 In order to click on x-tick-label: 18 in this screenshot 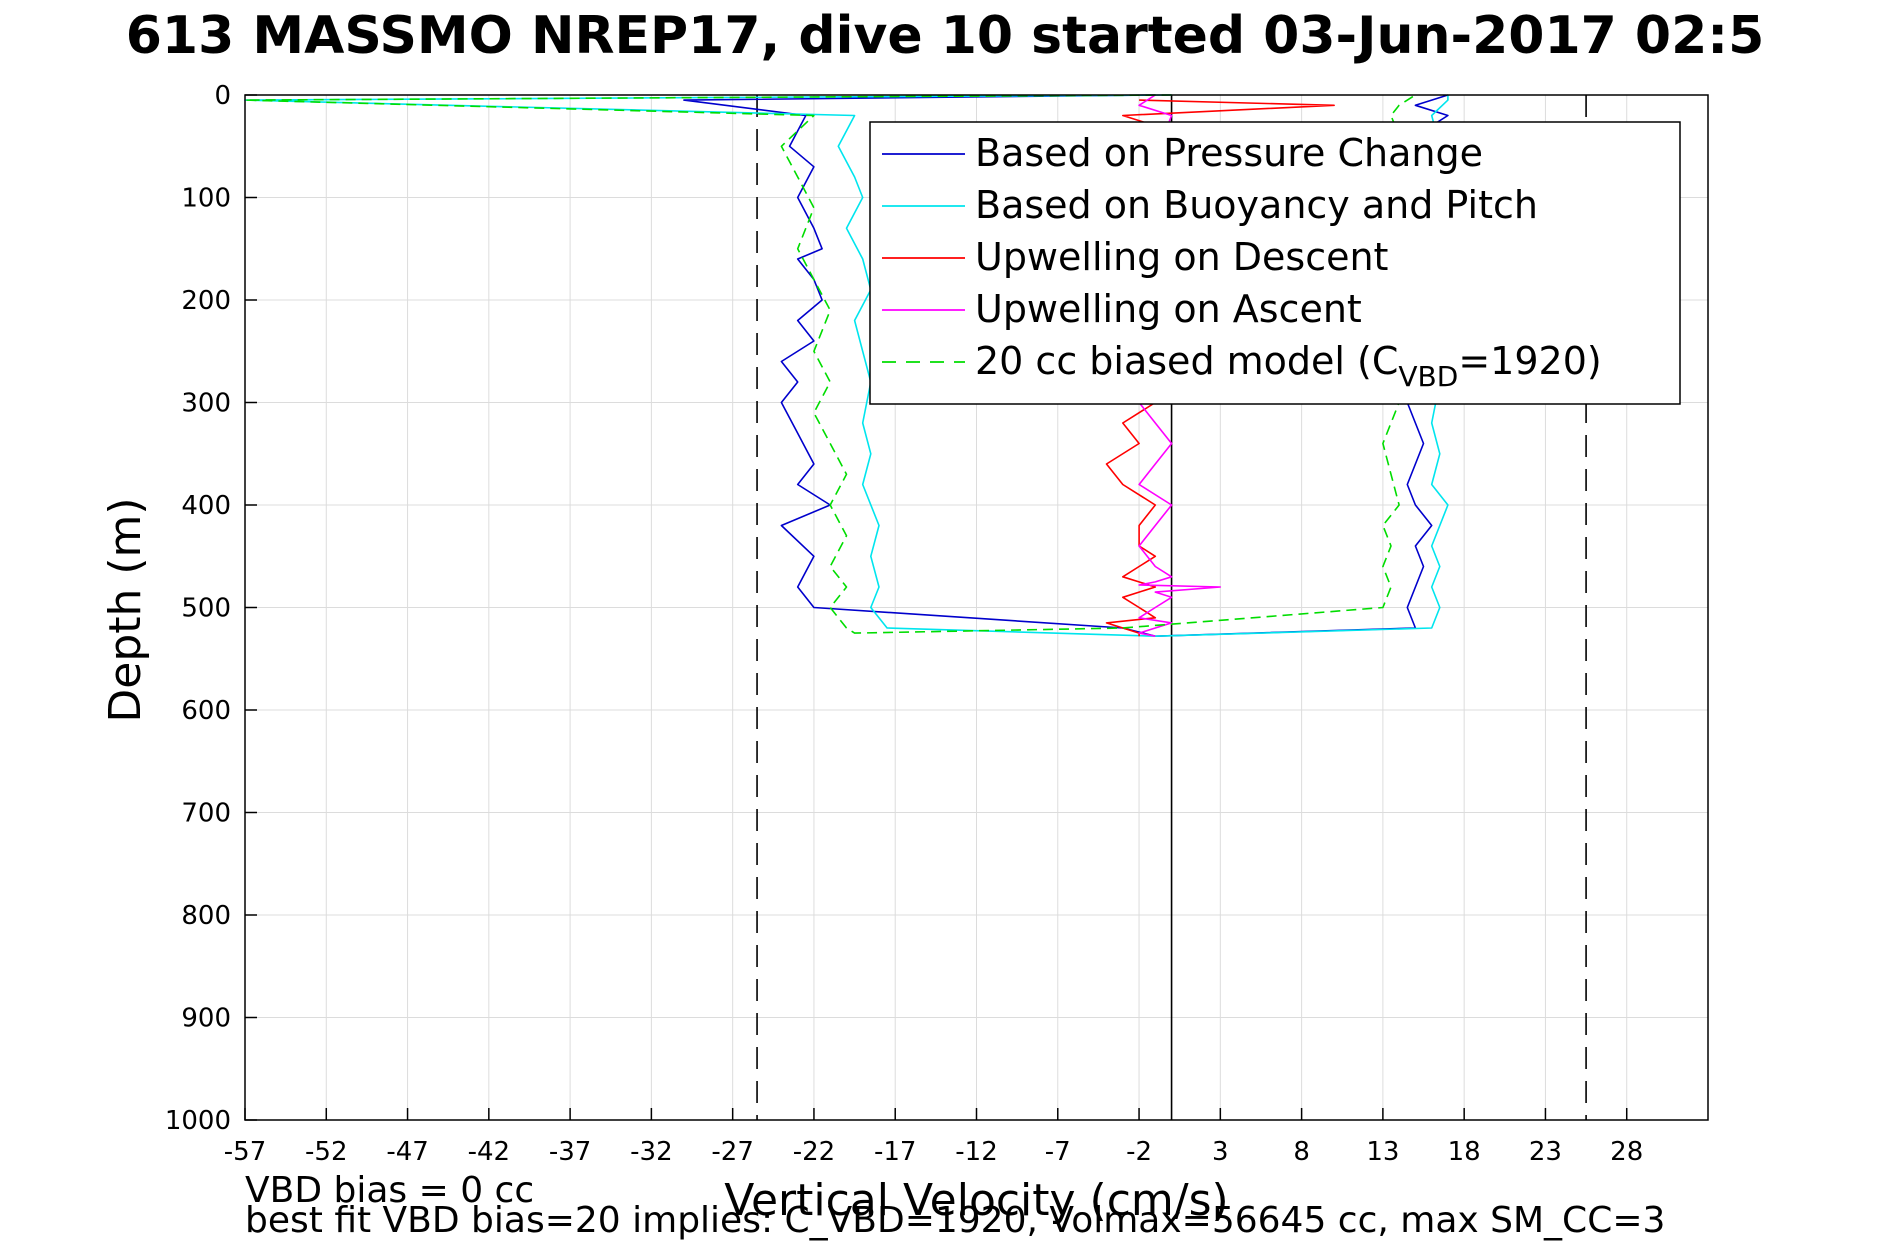, I will do `click(1464, 1152)`.